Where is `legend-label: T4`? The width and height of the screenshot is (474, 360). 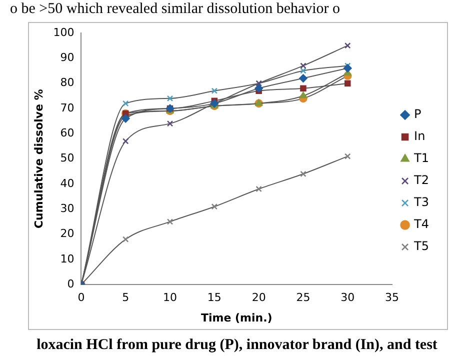 legend-label: T4 is located at coordinates (421, 224).